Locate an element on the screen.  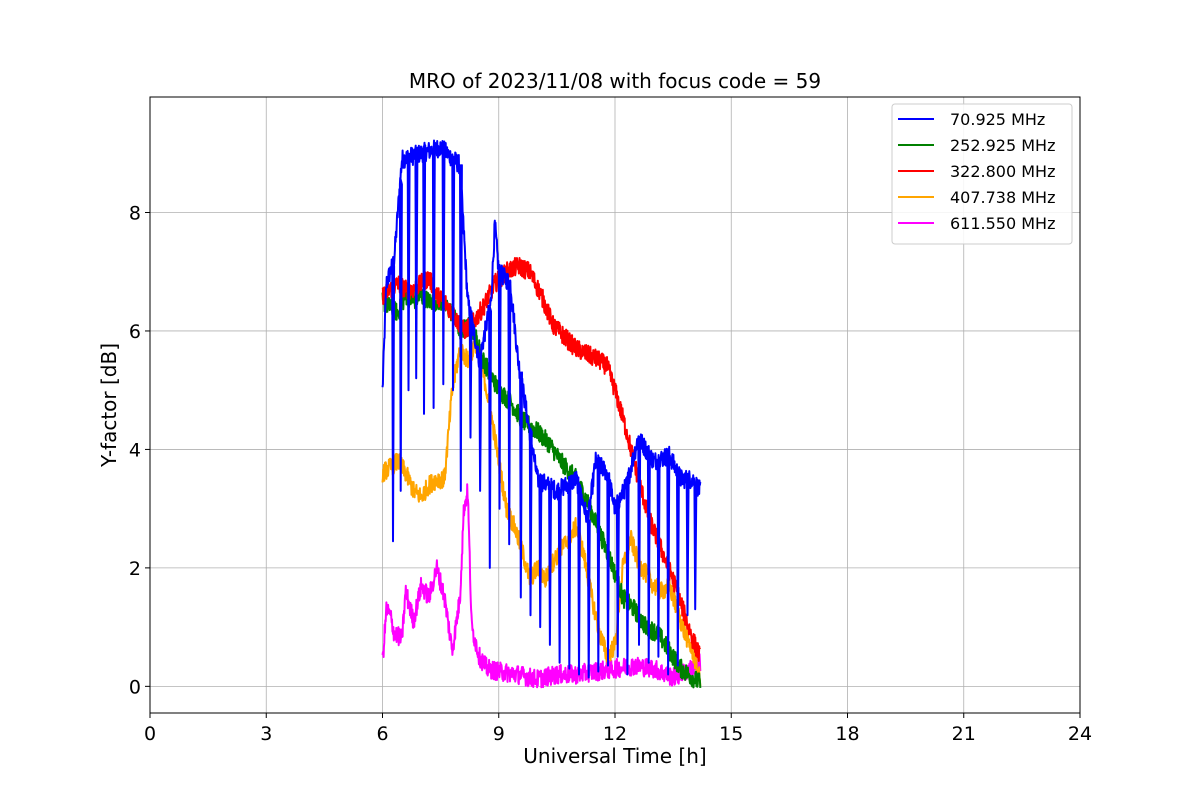
legend-box is located at coordinates (982, 174).